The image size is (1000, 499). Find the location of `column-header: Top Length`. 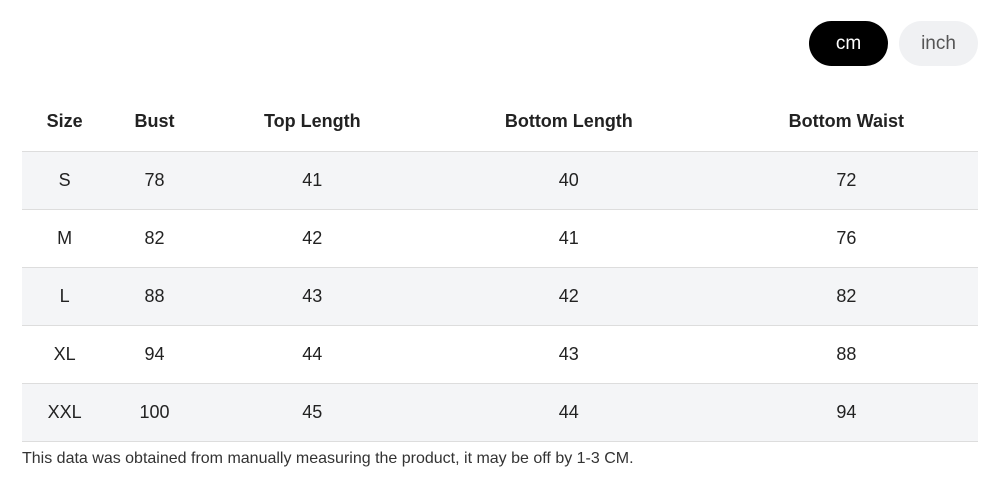

column-header: Top Length is located at coordinates (312, 122).